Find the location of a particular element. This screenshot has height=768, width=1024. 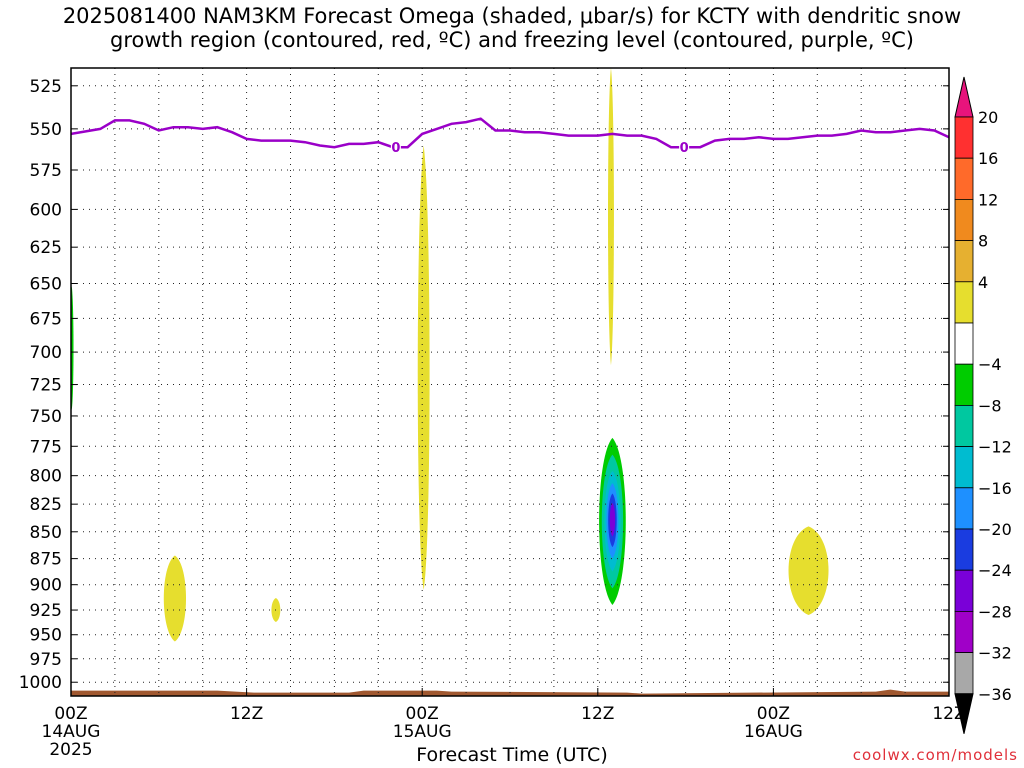

y-tick-label: 775 is located at coordinates (46, 447).